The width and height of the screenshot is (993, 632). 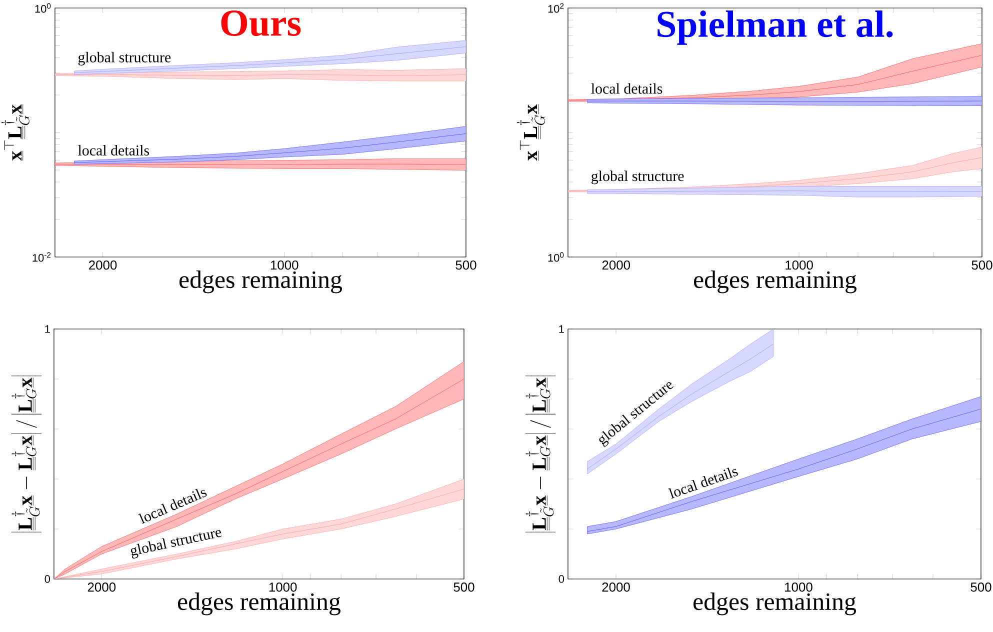 I want to click on text: global structure, so click(x=176, y=544).